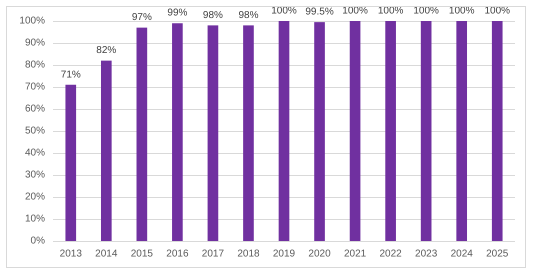 This screenshot has width=534, height=277. Describe the element at coordinates (177, 254) in the screenshot. I see `x-tick-label: 2016` at that location.